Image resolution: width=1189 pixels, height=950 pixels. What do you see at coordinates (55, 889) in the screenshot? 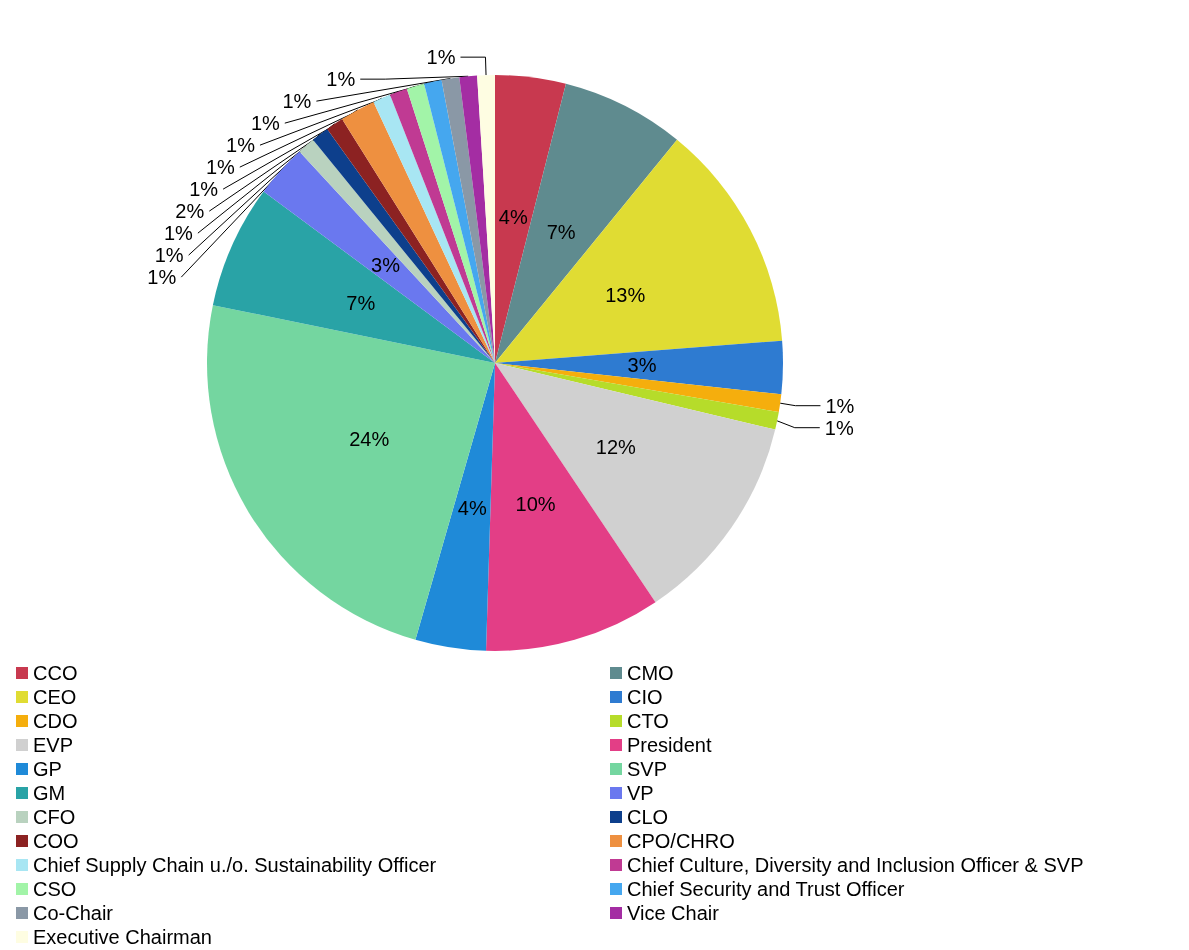
I see `legend-label: CSO` at bounding box center [55, 889].